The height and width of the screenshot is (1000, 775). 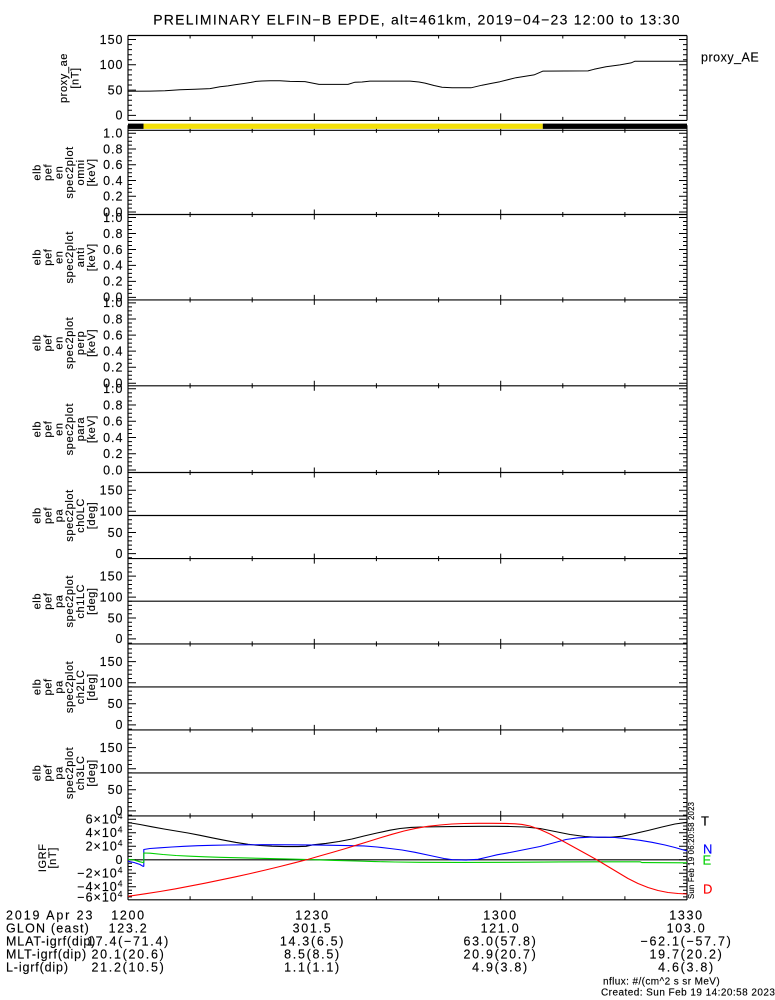 What do you see at coordinates (64, 78) in the screenshot?
I see `svg-text: proxy_ae` at bounding box center [64, 78].